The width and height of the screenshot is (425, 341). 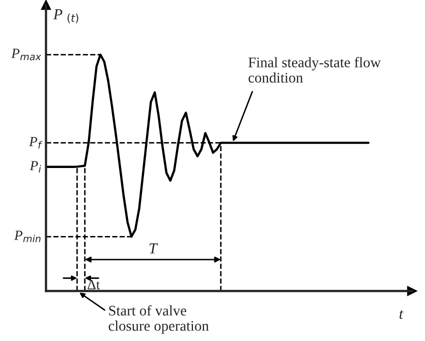 I want to click on ref-line-label: P$_{max}$, so click(x=26, y=54).